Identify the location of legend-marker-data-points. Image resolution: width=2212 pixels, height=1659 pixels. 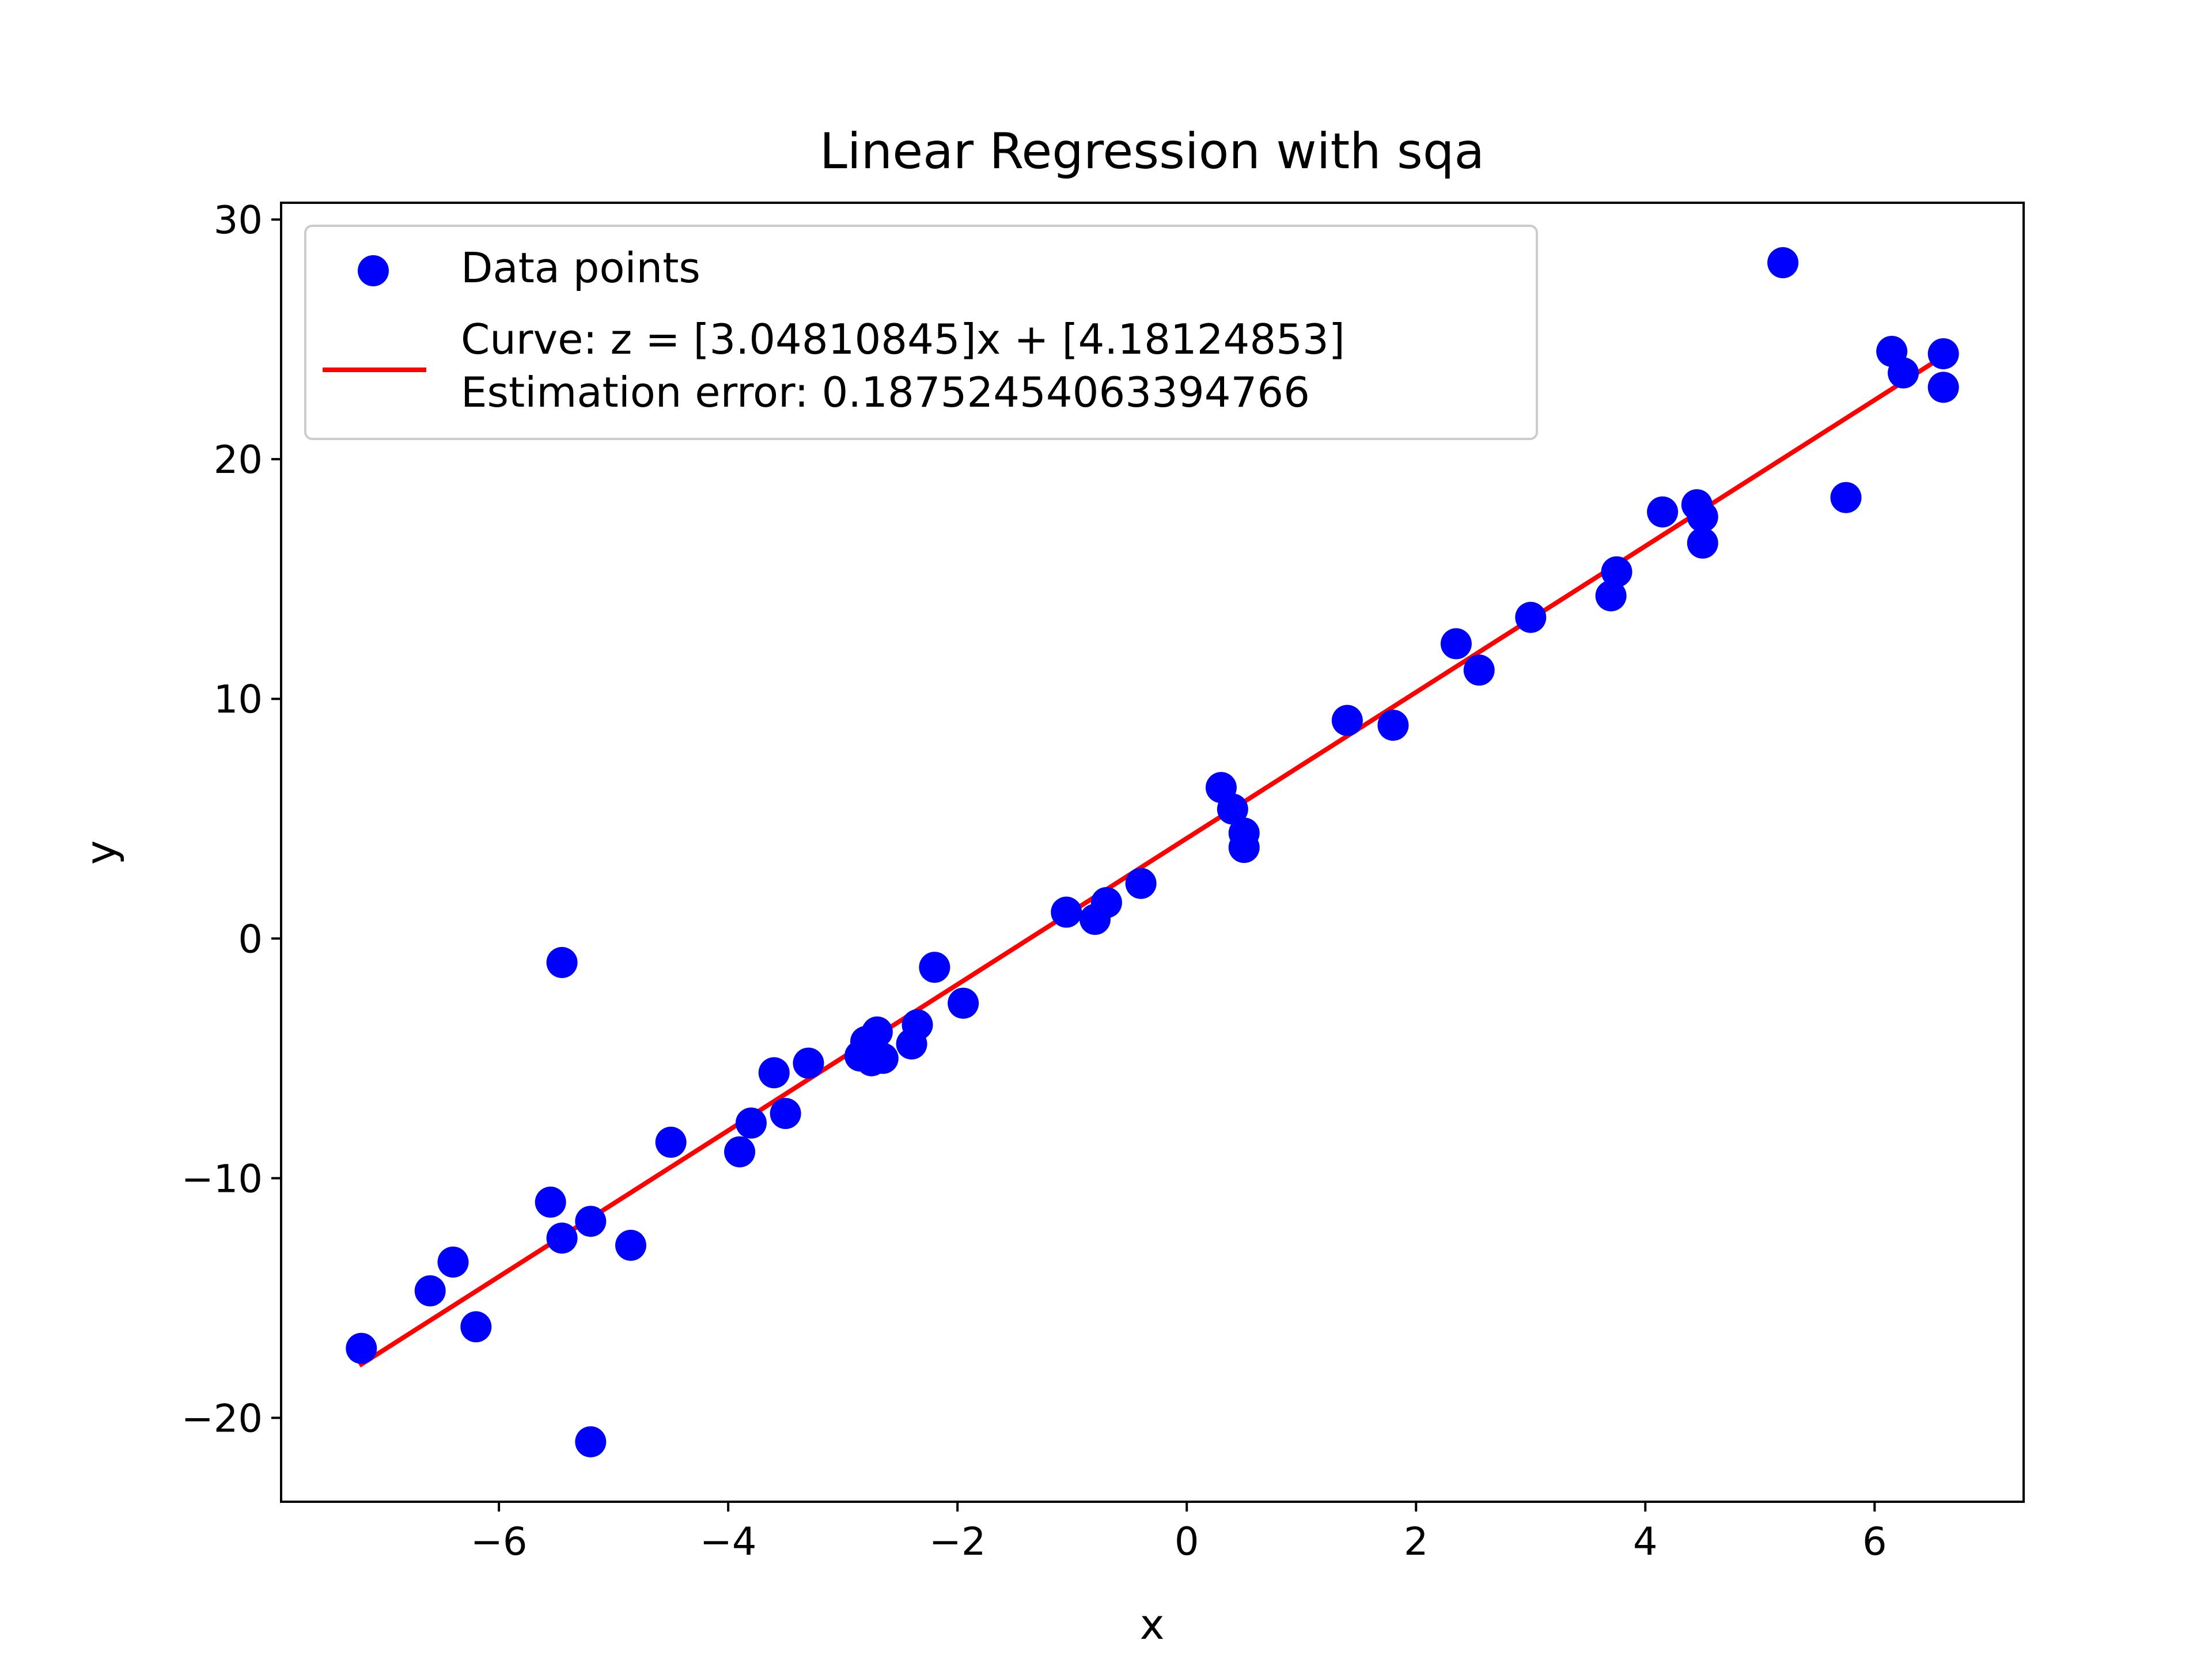
(373, 270).